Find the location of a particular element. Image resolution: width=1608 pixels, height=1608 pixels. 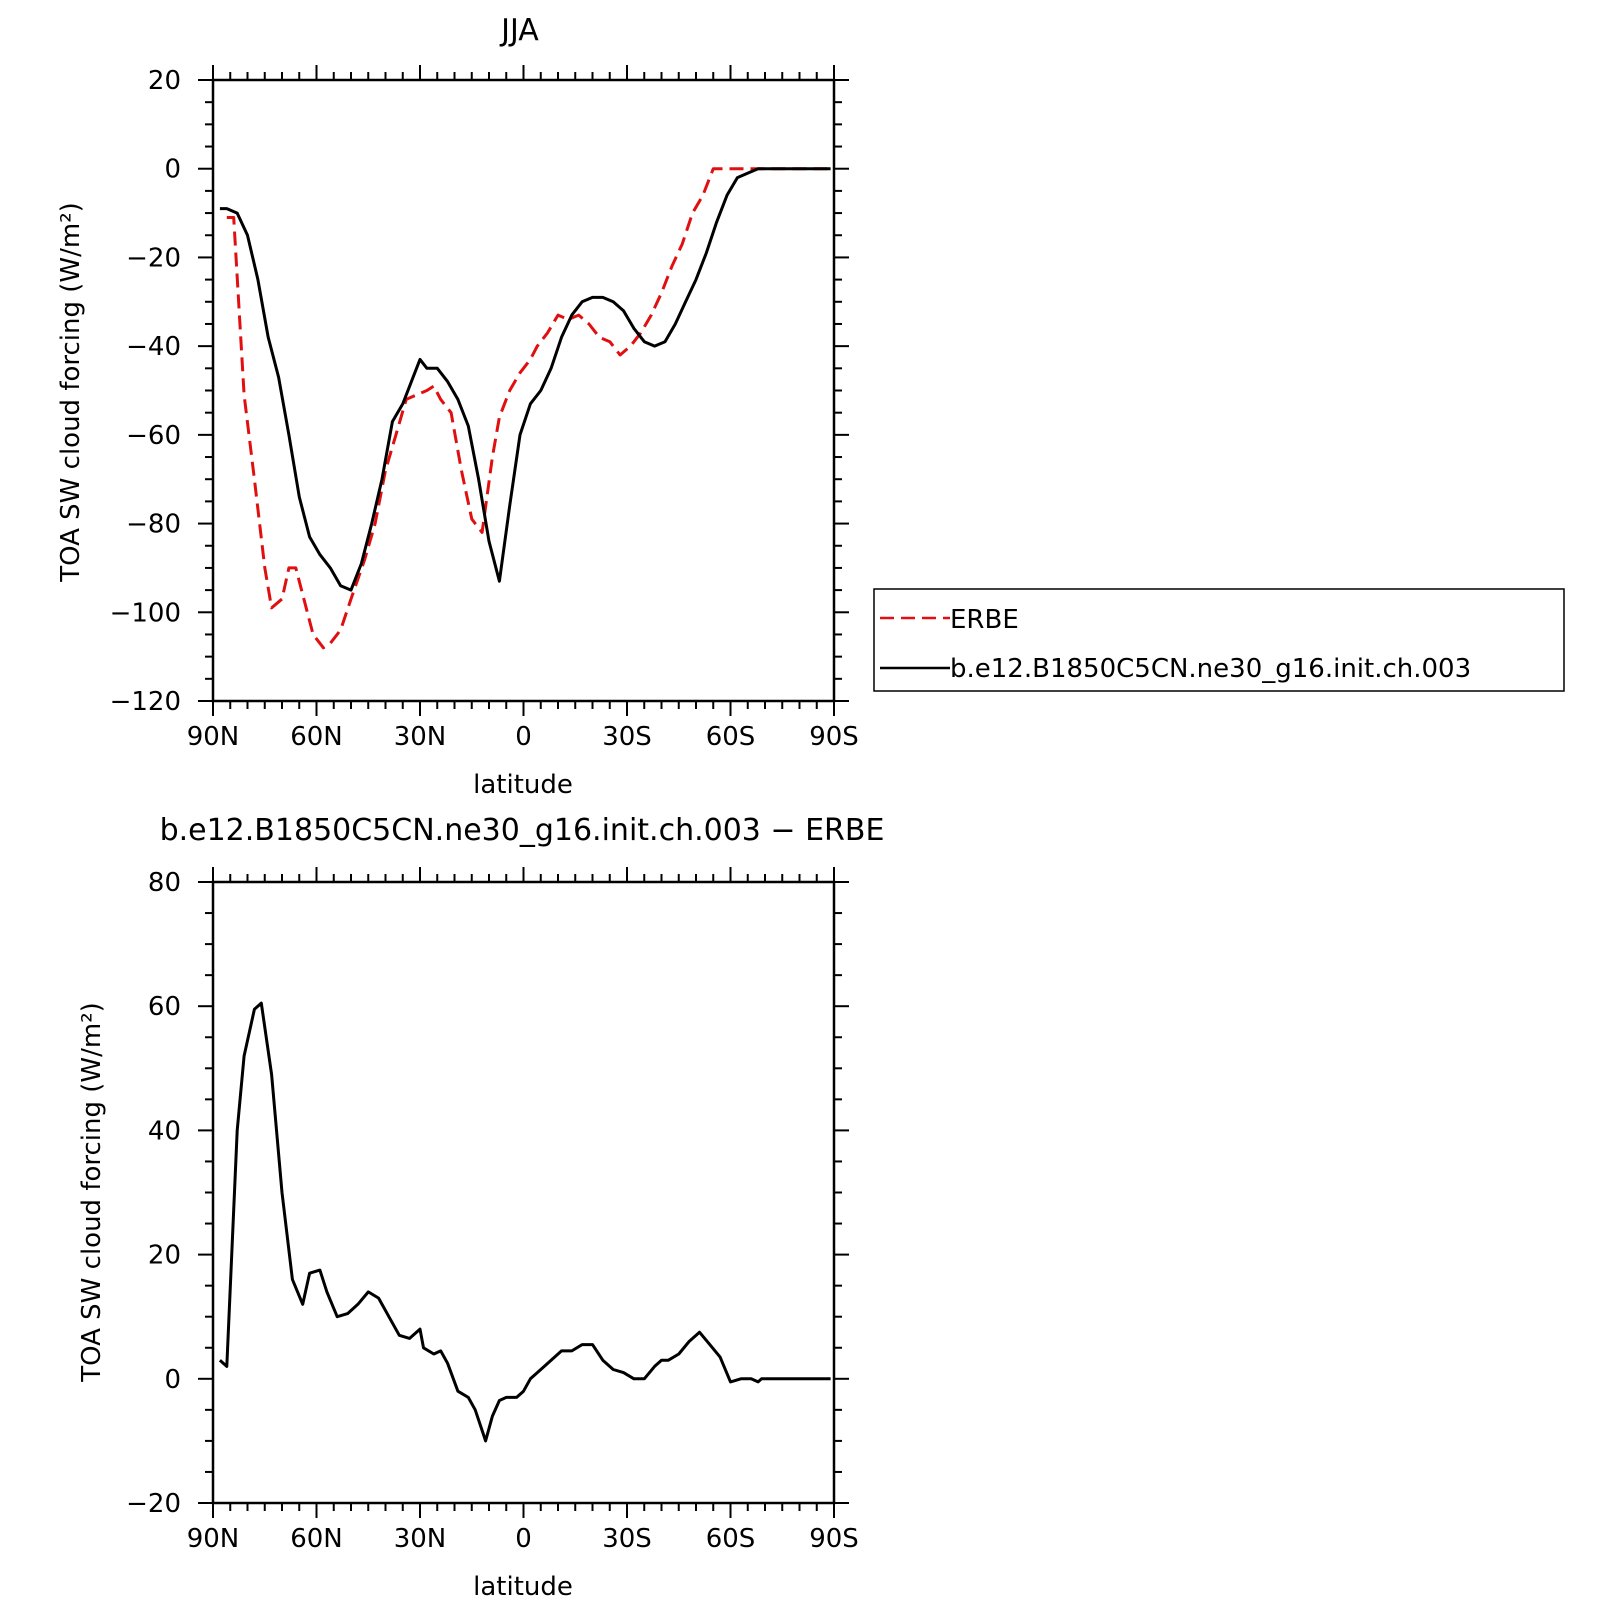

y-tick-label: 40 is located at coordinates (164, 1131).